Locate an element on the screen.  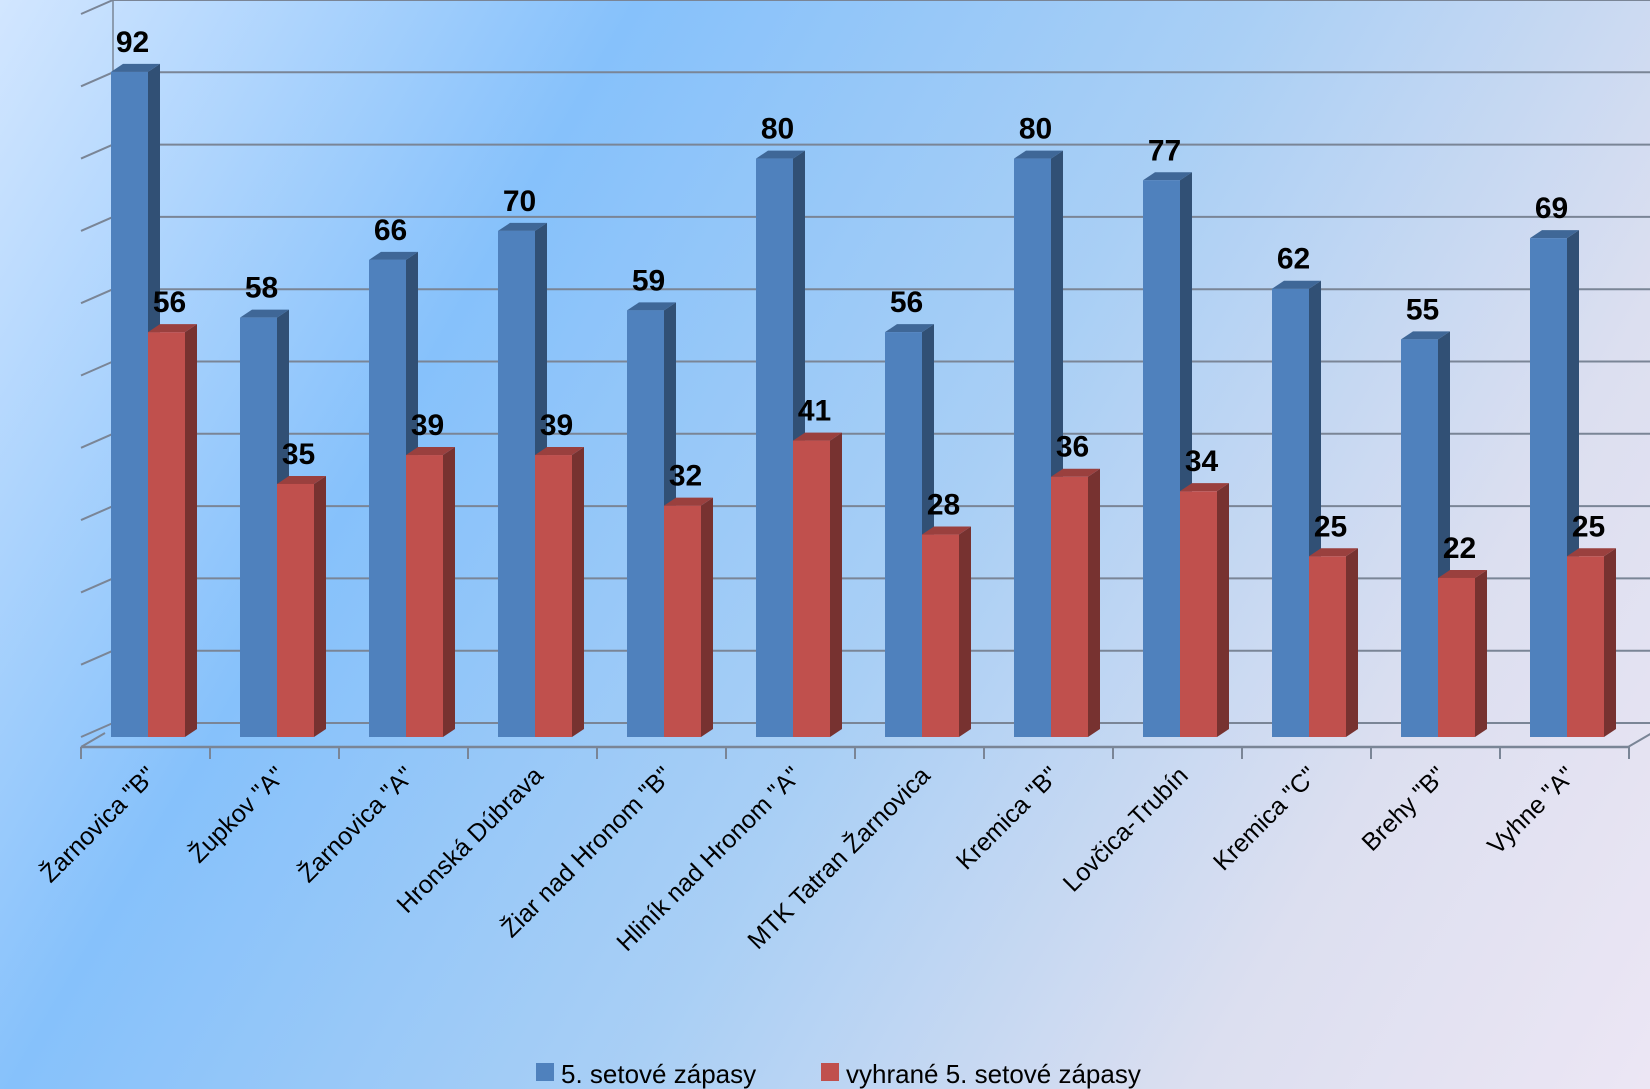
value-label: 34 is located at coordinates (1202, 461).